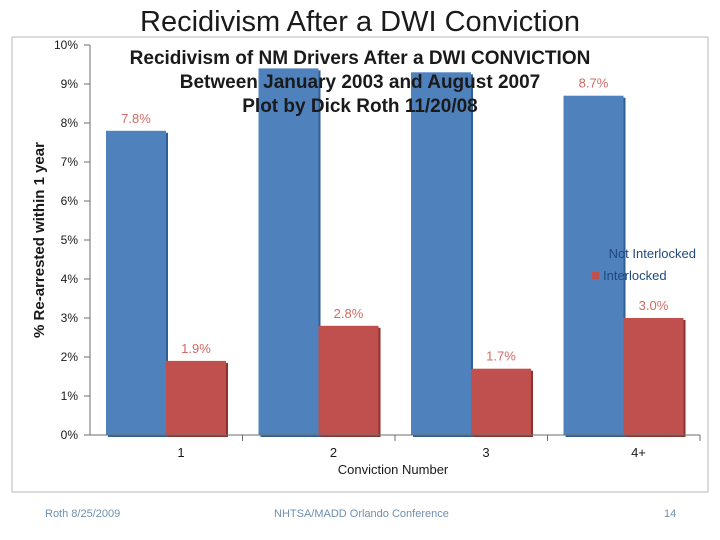  Describe the element at coordinates (70, 240) in the screenshot. I see `y-tick-label: 5%` at that location.